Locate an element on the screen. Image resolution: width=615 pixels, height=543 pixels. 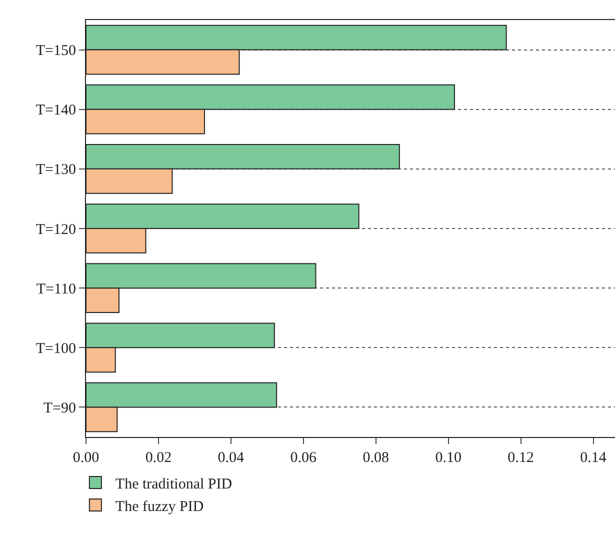
x-tick-label: 0.08 is located at coordinates (375, 458).